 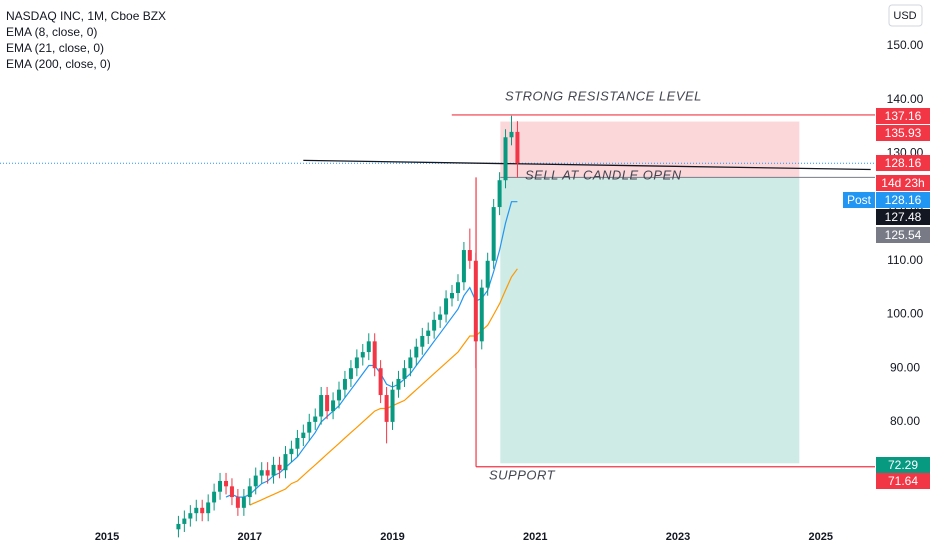 I want to click on price-tag-label: 135.93, so click(x=903, y=133).